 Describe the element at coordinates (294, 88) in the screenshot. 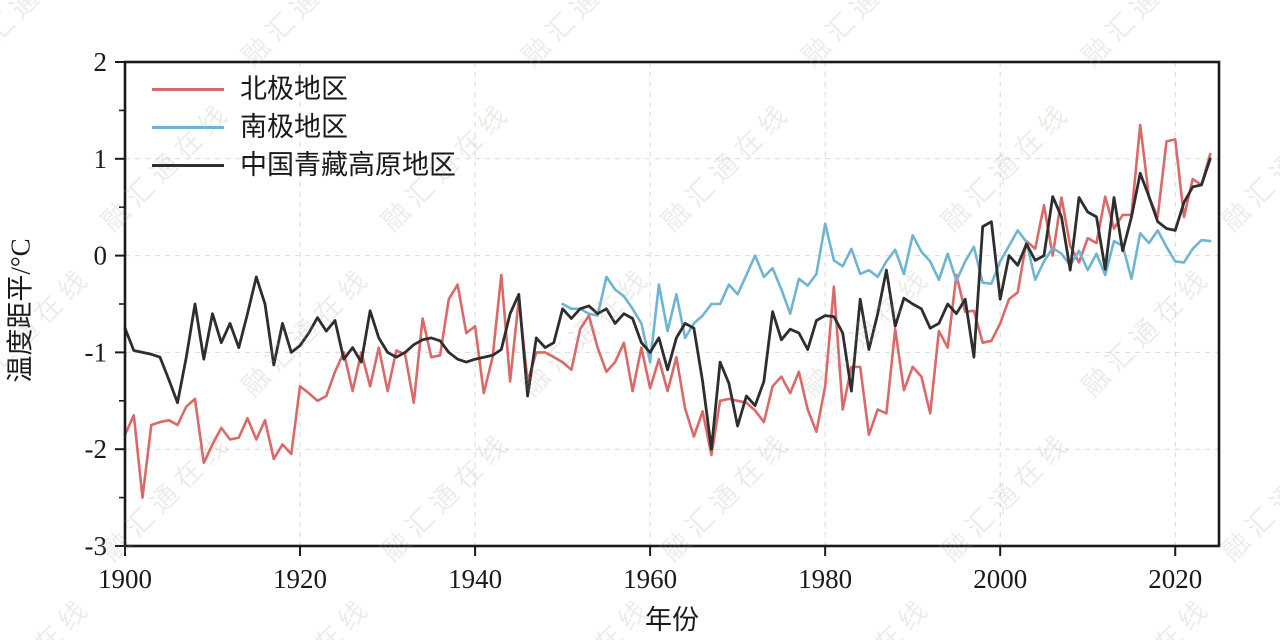

I see `legend-label-arctic: 北极地区` at that location.